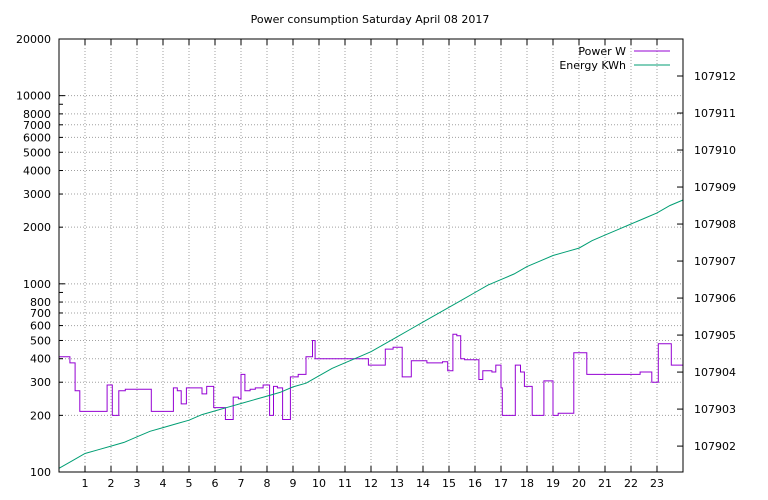 Image resolution: width=768 pixels, height=500 pixels. I want to click on x-tick-label: 12, so click(371, 483).